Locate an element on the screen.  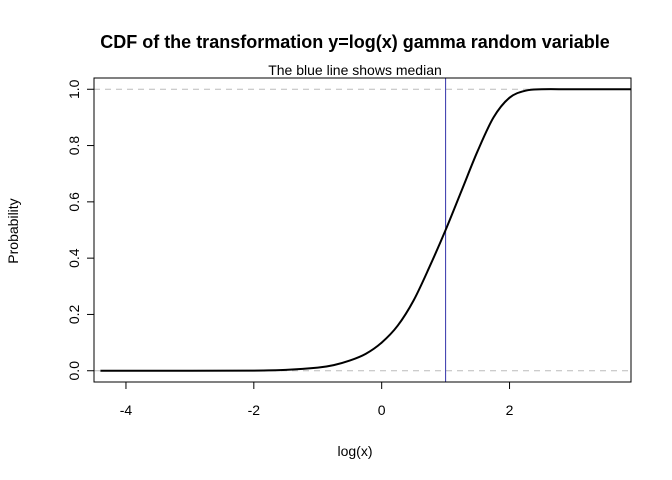
x-tick-label: 0 is located at coordinates (382, 410).